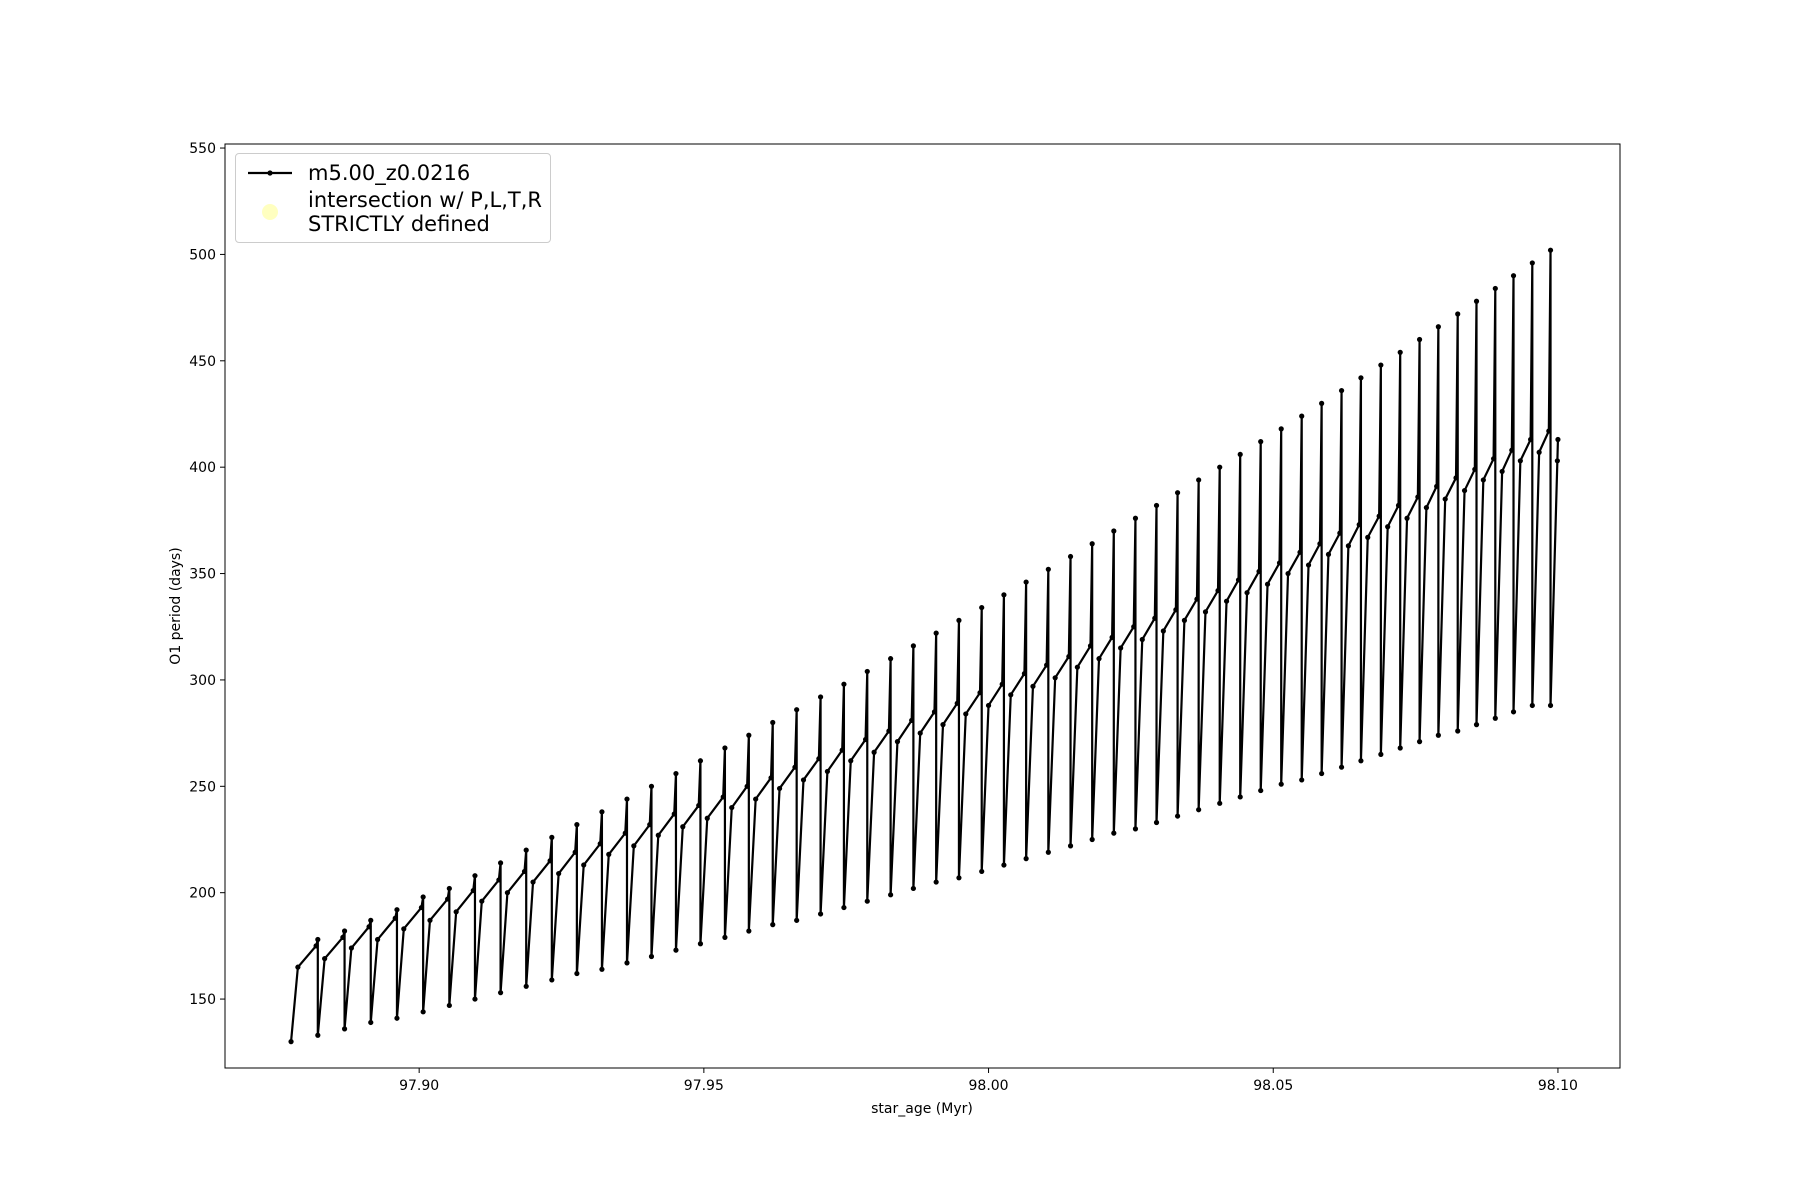 The image size is (1800, 1200). What do you see at coordinates (1273, 1086) in the screenshot?
I see `x-tick-label: 98.05` at bounding box center [1273, 1086].